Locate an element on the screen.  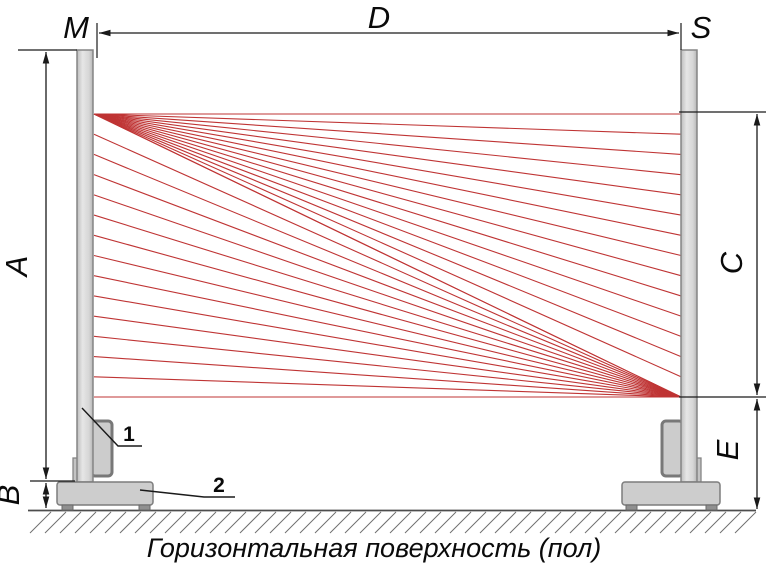
master-base-plate is located at coordinates (105, 493).